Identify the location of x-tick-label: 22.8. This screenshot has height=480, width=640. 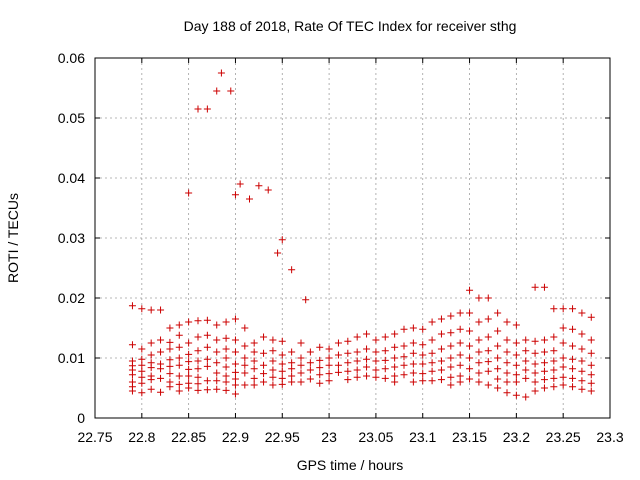
(141, 437).